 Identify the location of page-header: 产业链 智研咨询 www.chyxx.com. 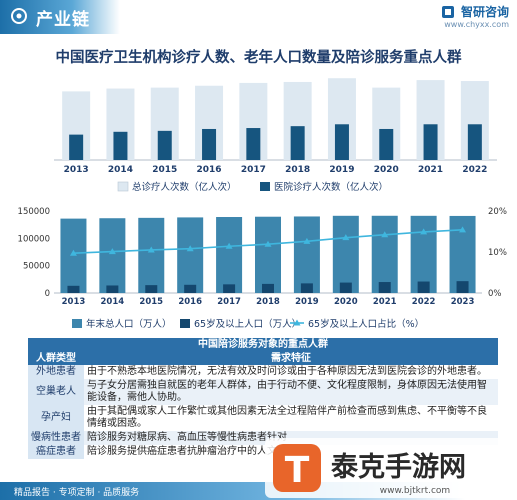
(258, 17).